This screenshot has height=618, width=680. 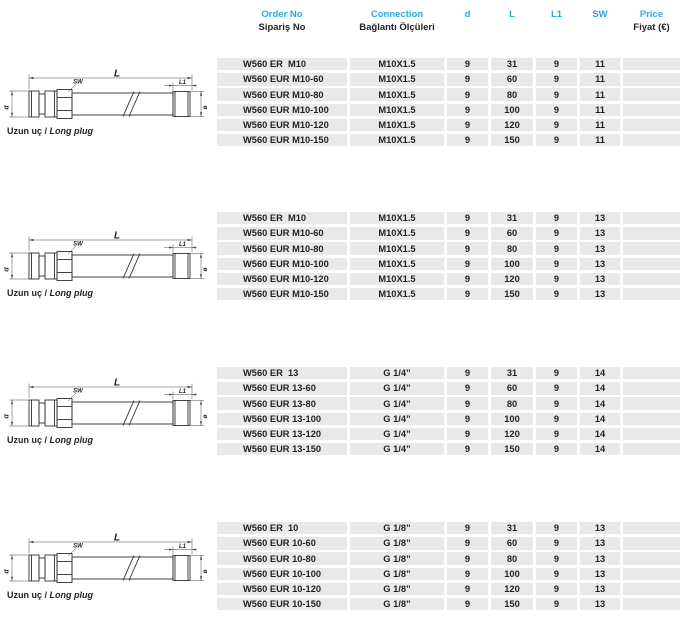 I want to click on cell-order: W560 EUR M10-100, so click(x=282, y=109).